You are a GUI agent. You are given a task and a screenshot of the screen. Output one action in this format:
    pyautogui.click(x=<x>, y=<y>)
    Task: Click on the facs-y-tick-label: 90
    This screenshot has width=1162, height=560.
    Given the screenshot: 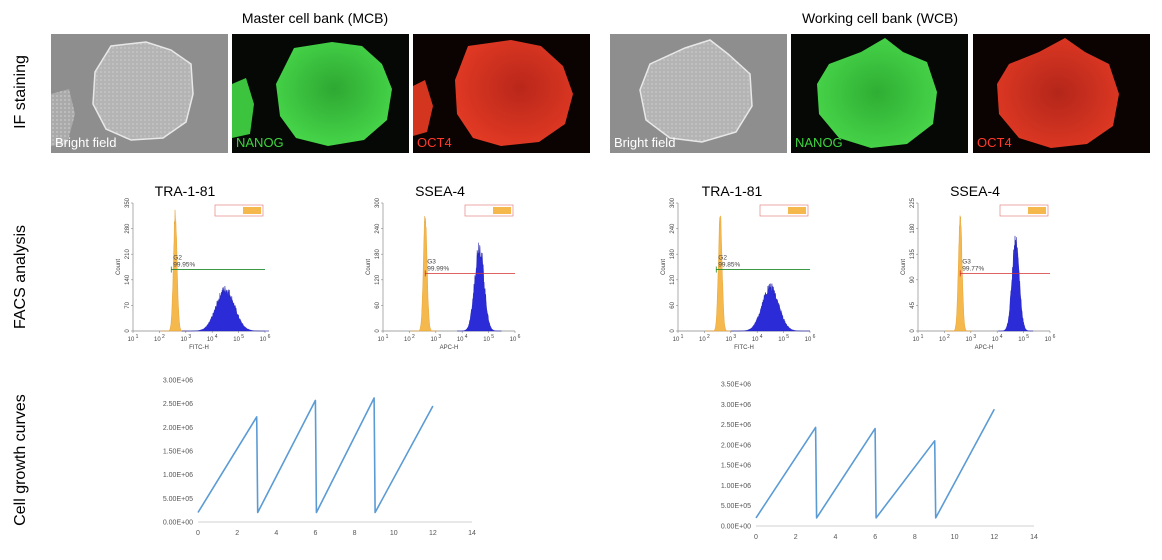 What is the action you would take?
    pyautogui.click(x=913, y=279)
    